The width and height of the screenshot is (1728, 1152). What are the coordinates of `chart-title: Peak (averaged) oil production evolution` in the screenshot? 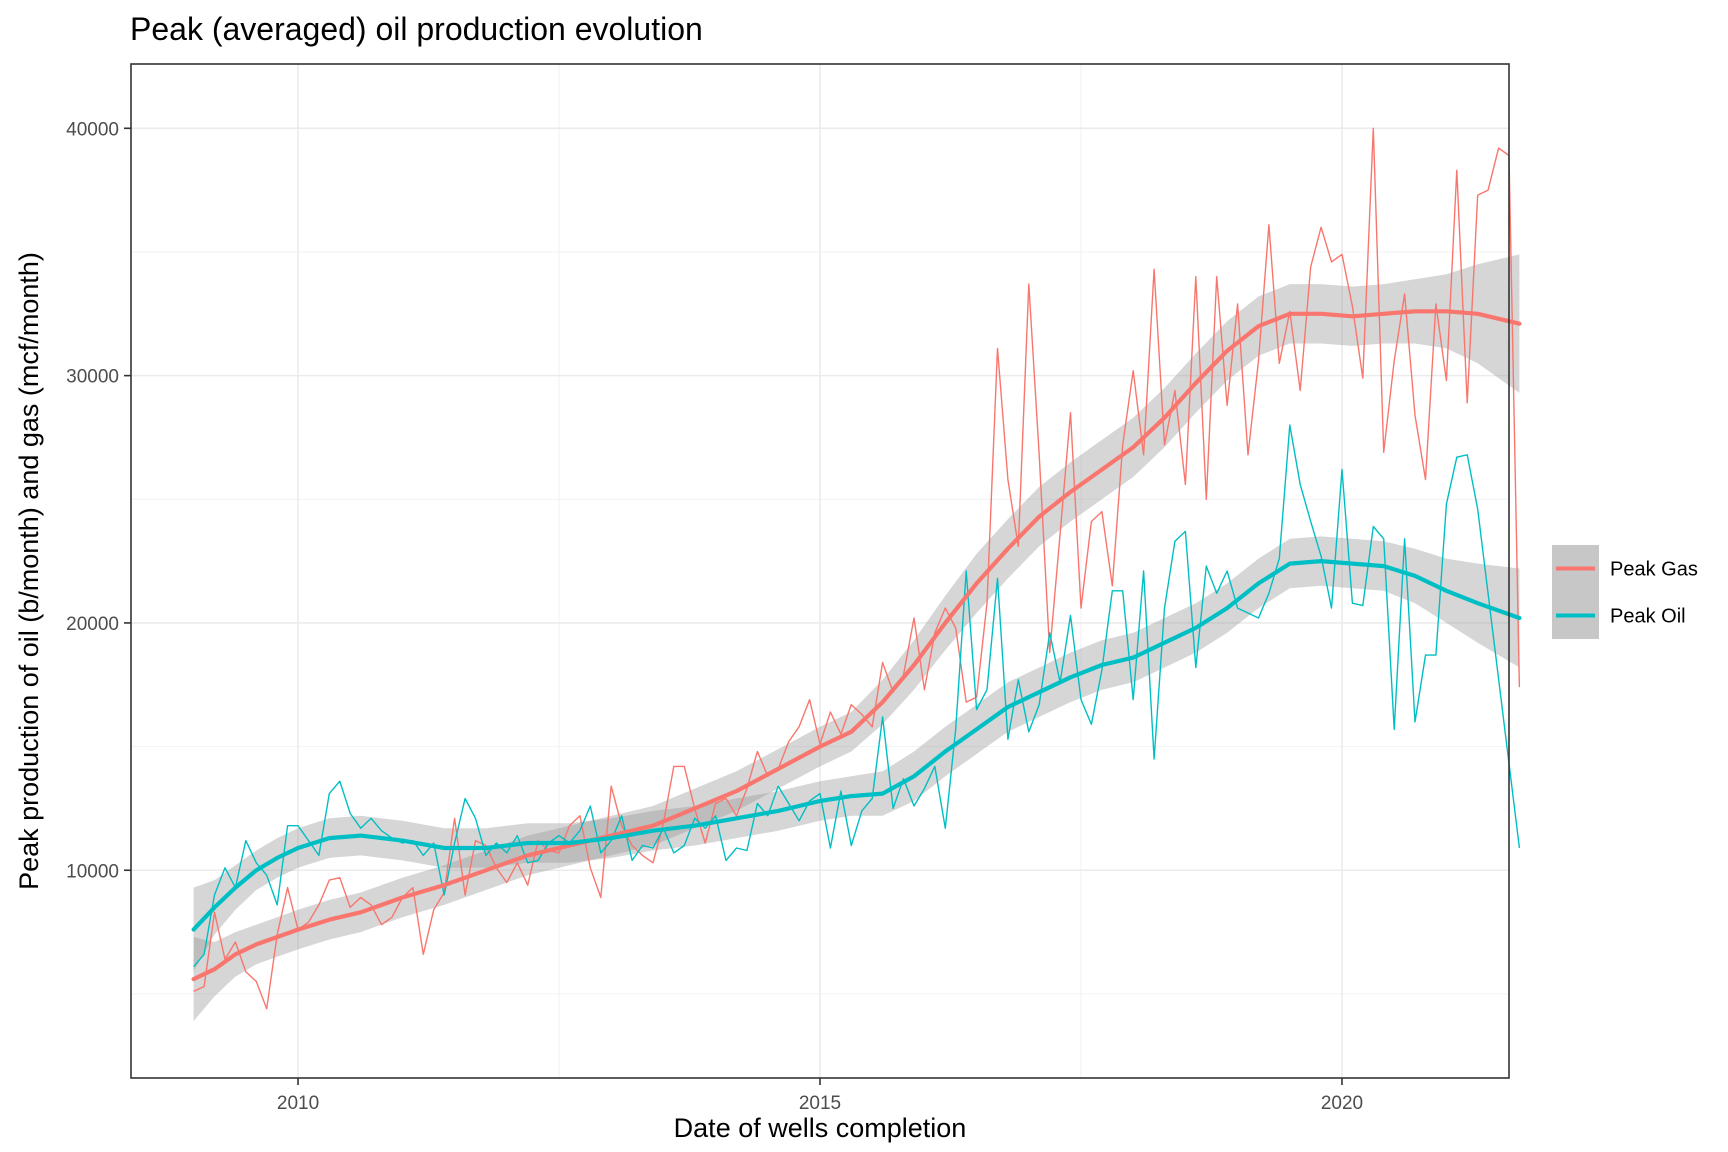 It's located at (416, 29).